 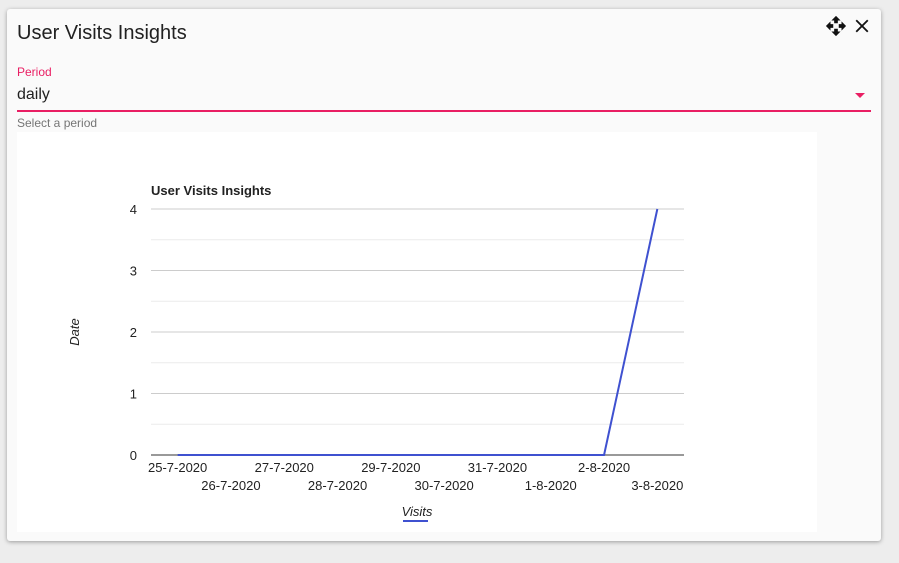 What do you see at coordinates (836, 26) in the screenshot?
I see `move-icon` at bounding box center [836, 26].